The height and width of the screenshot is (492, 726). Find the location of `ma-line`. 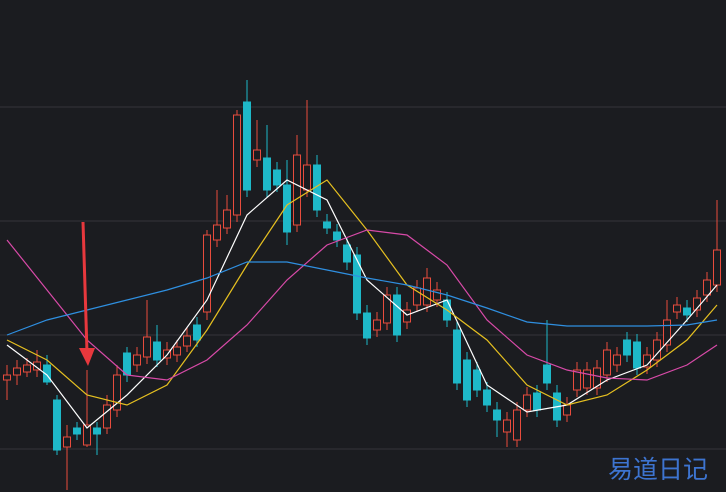

ma-line is located at coordinates (362, 298).